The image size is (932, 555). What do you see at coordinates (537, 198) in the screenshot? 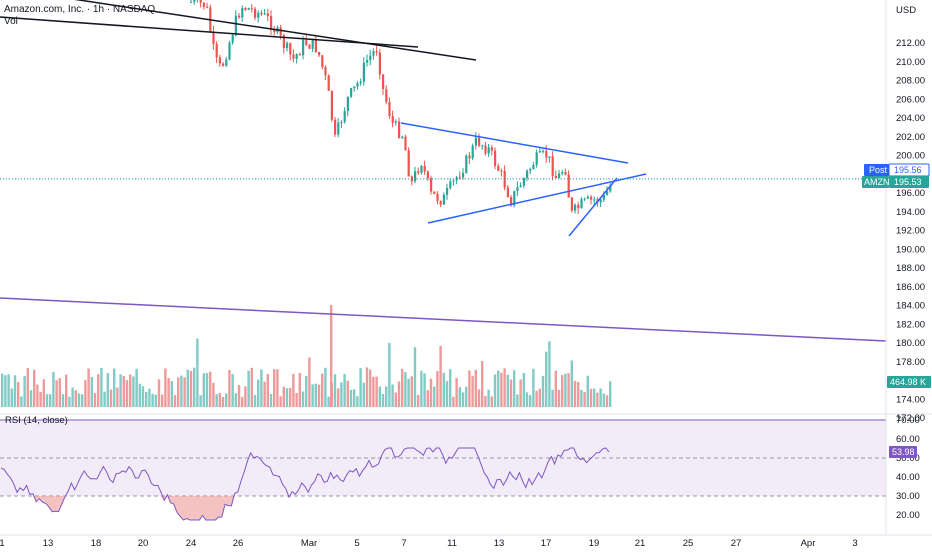
I see `triangle-lower-line` at bounding box center [537, 198].